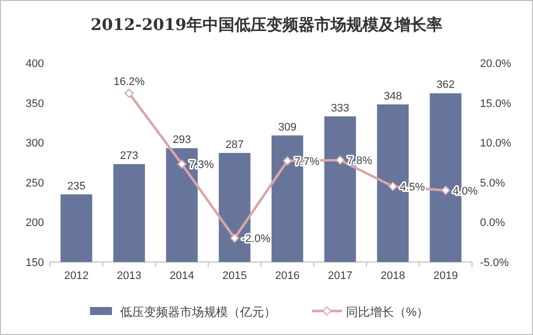 The width and height of the screenshot is (533, 335). What do you see at coordinates (445, 85) in the screenshot?
I see `data-label: 362` at bounding box center [445, 85].